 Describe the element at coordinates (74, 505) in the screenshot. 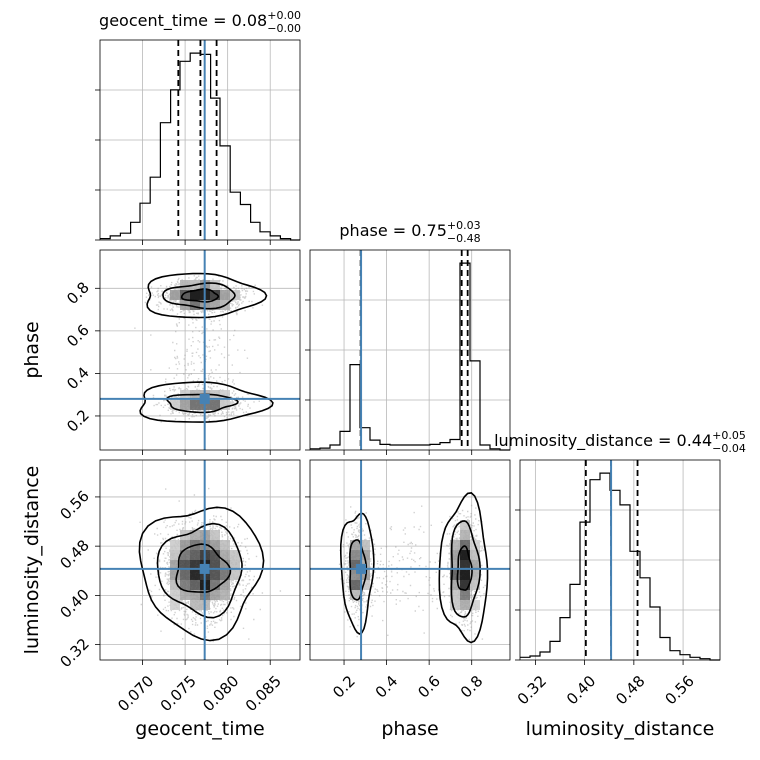

I see `y-tick-label-luminosity_distance: 0.56` at that location.